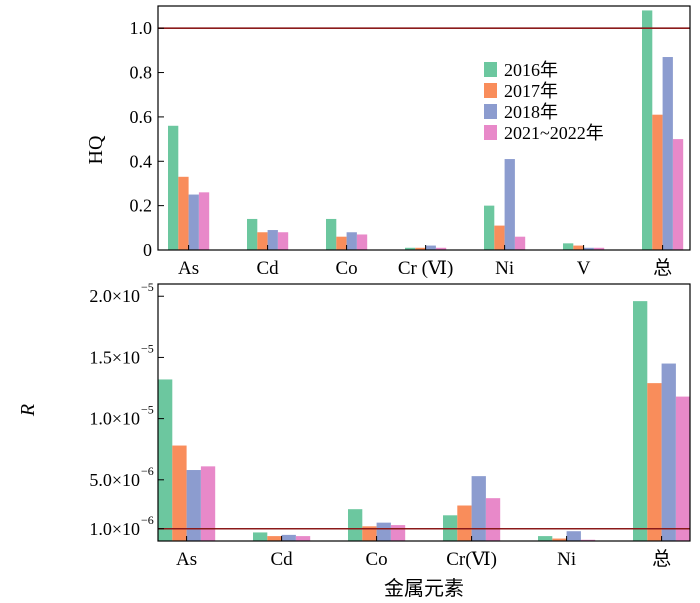 The image size is (700, 603). I want to click on bar-hq-s3-c6, so click(678, 194).